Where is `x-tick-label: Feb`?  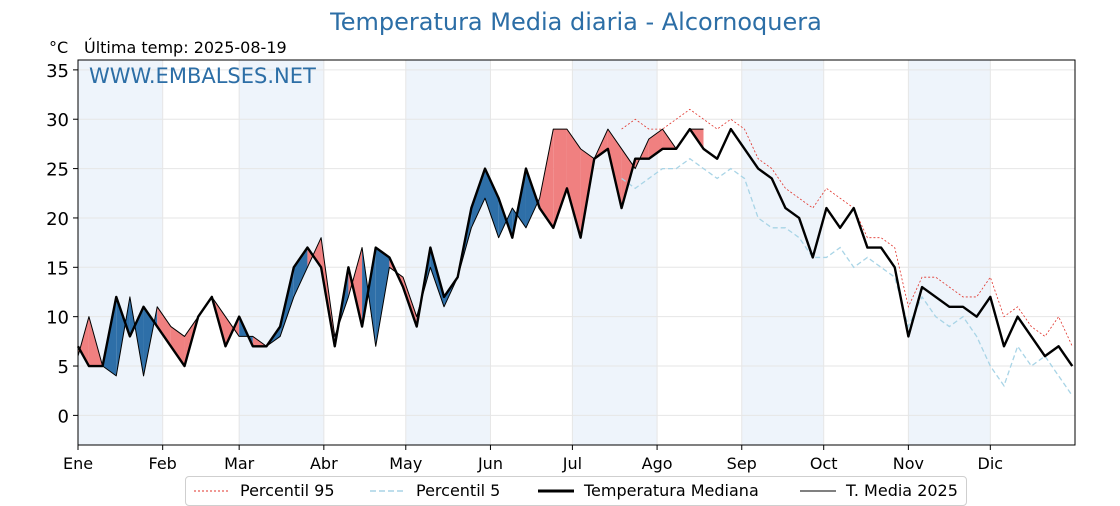 x-tick-label: Feb is located at coordinates (163, 463).